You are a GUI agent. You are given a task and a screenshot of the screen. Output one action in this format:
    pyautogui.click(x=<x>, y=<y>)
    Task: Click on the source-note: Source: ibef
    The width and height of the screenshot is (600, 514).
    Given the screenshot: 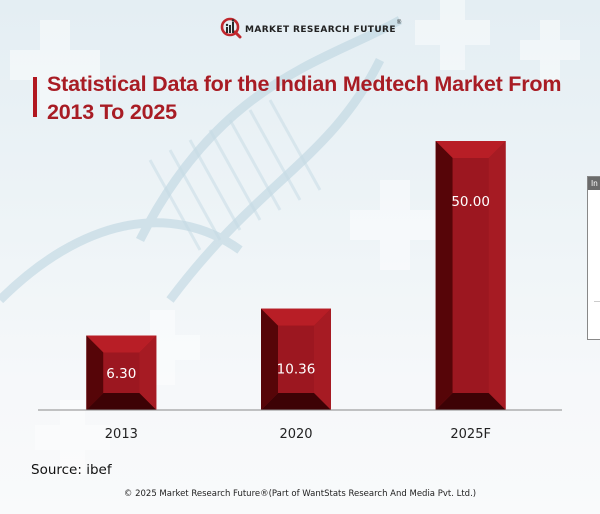 What is the action you would take?
    pyautogui.click(x=71, y=470)
    